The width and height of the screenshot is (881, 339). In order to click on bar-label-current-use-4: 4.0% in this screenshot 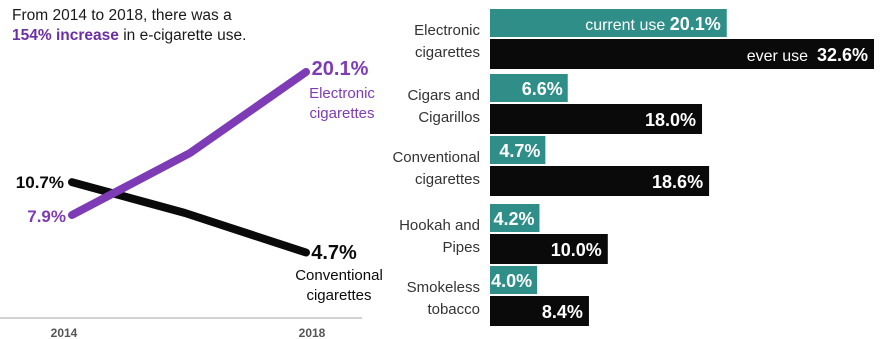, I will do `click(511, 281)`.